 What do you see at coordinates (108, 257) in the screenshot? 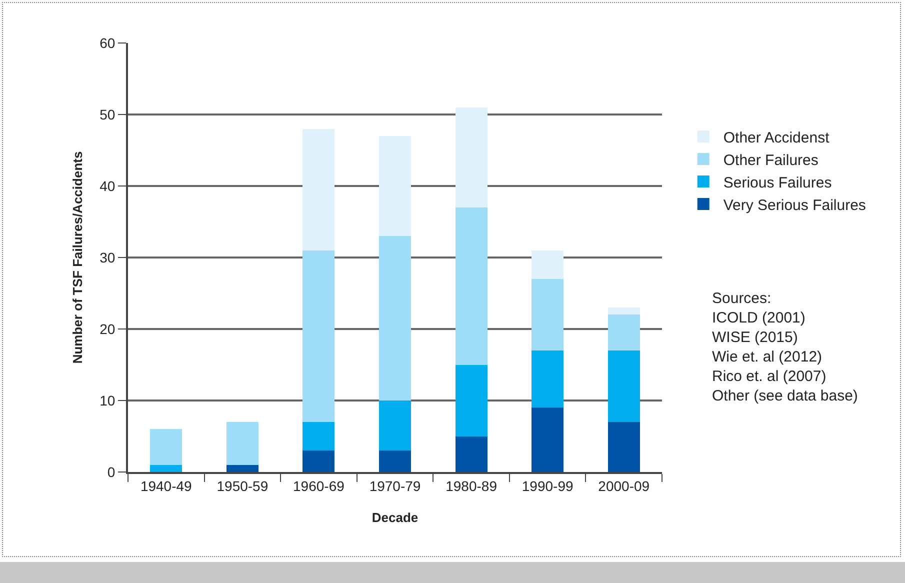
I see `y-tick-label: 30` at bounding box center [108, 257].